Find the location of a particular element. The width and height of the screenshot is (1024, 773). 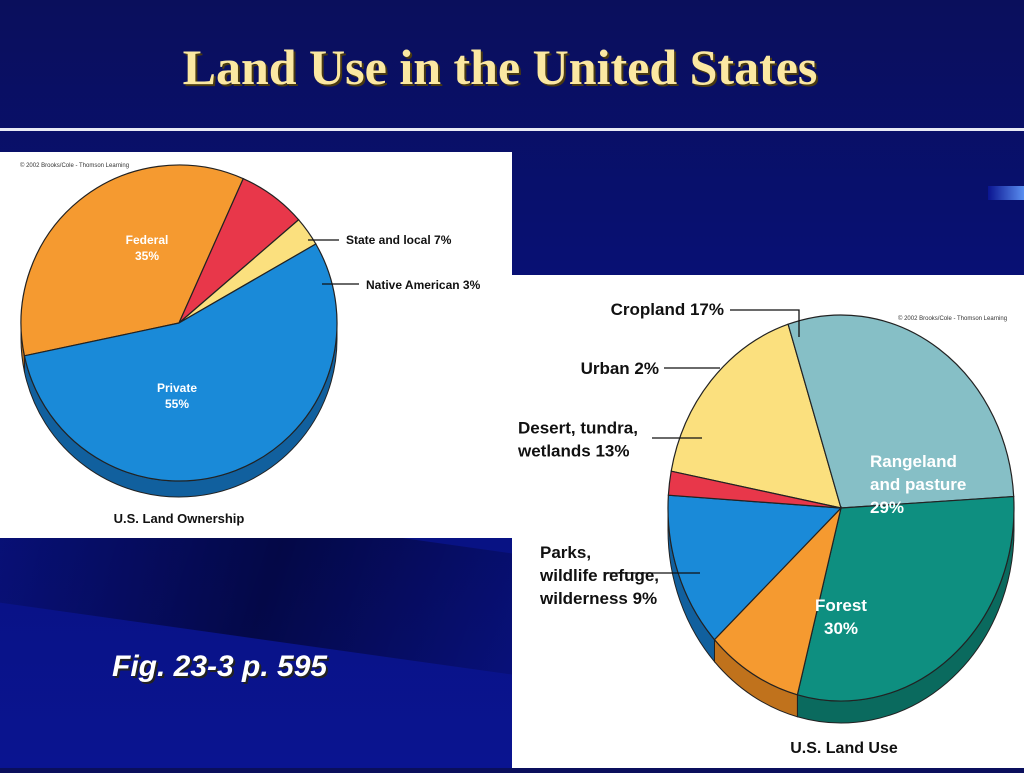

slice-label-desert-tundra-wetlands: Desert, tundra, is located at coordinates (578, 428).